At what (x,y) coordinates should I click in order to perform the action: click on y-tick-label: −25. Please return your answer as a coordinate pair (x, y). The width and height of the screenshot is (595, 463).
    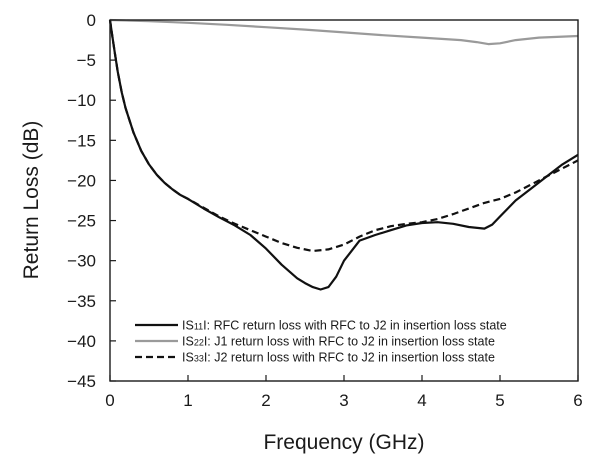
    Looking at the image, I should click on (81, 221).